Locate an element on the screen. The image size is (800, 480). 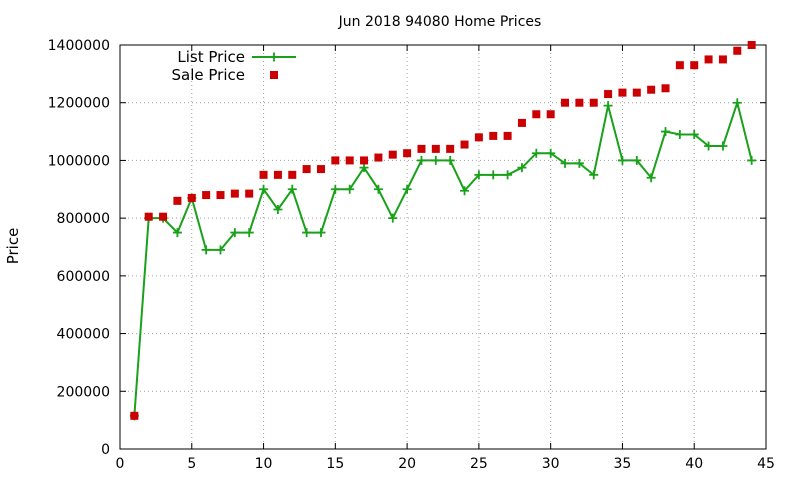
legend-label: Sale Price is located at coordinates (208, 75).